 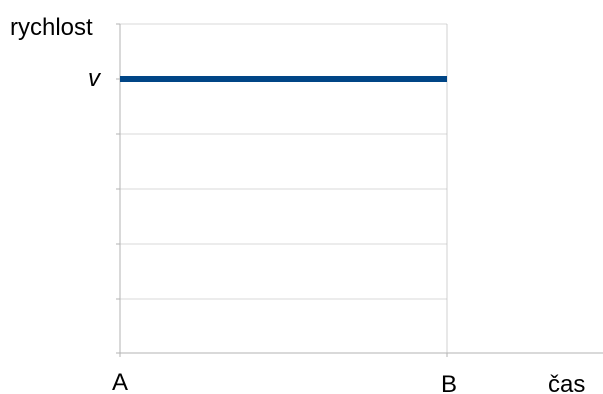 What do you see at coordinates (95, 78) in the screenshot?
I see `y-tick-label-v: v` at bounding box center [95, 78].